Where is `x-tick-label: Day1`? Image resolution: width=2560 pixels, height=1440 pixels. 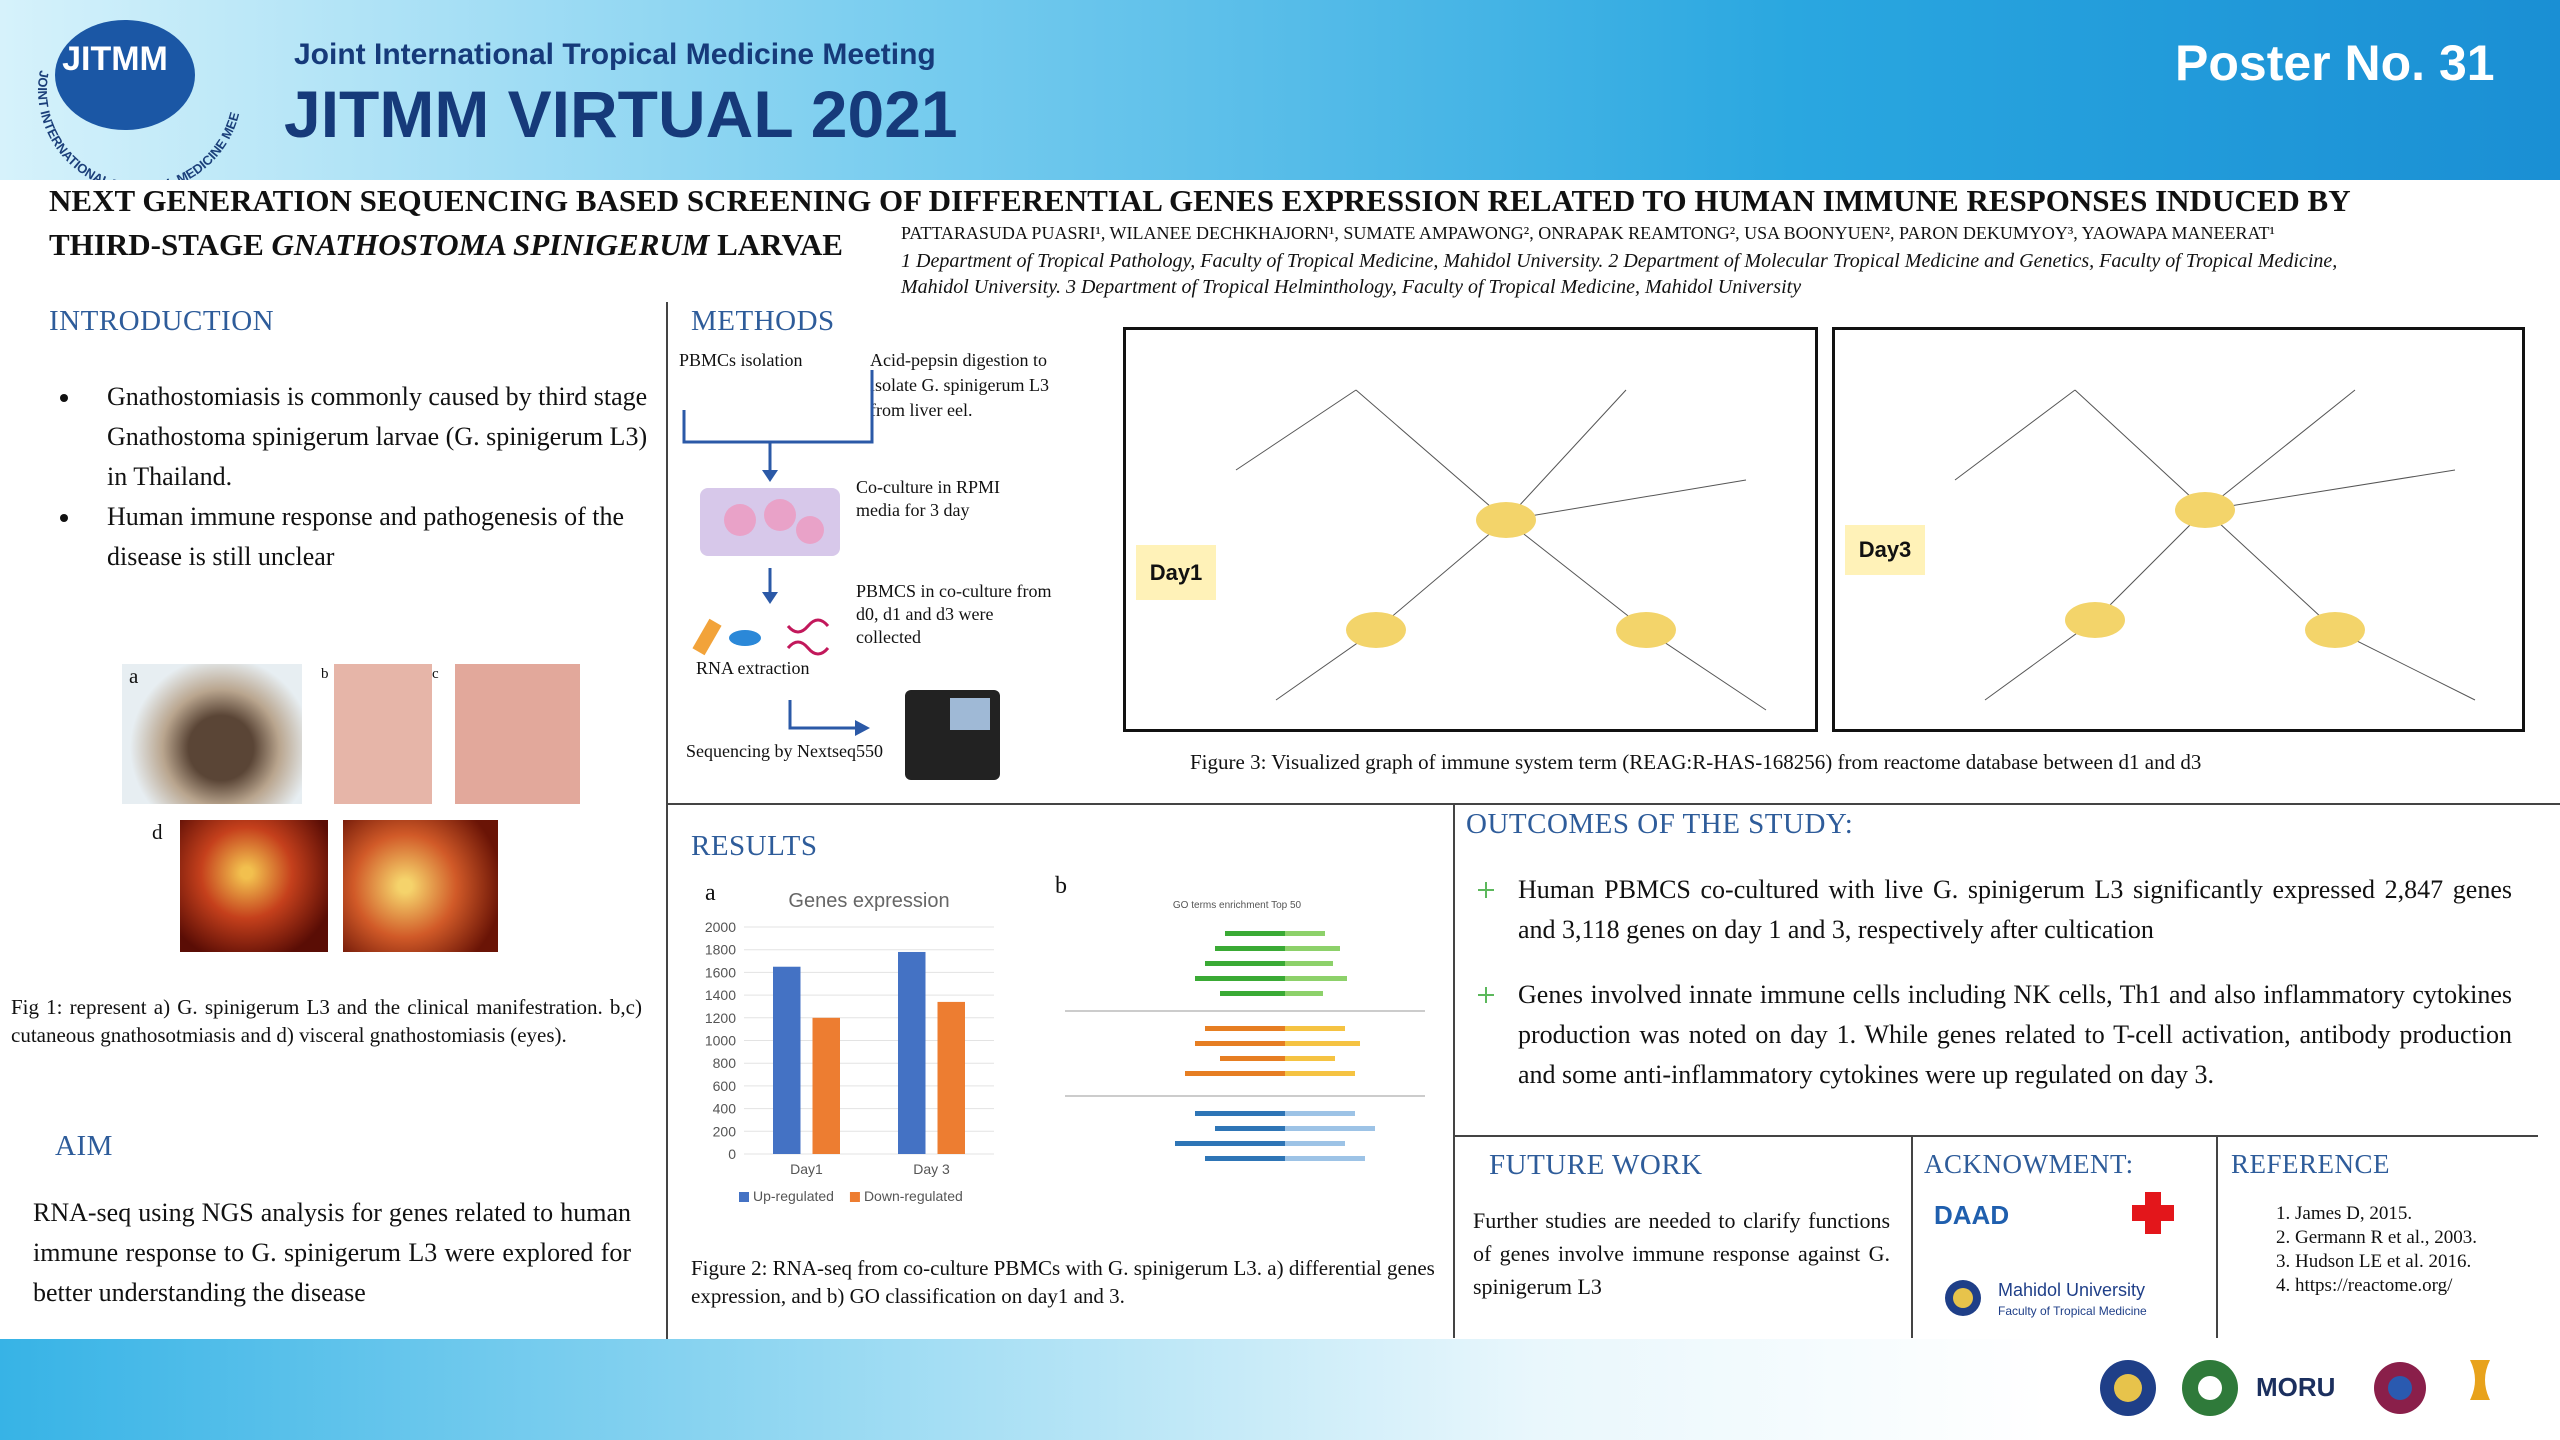 x-tick-label: Day1 is located at coordinates (806, 1169).